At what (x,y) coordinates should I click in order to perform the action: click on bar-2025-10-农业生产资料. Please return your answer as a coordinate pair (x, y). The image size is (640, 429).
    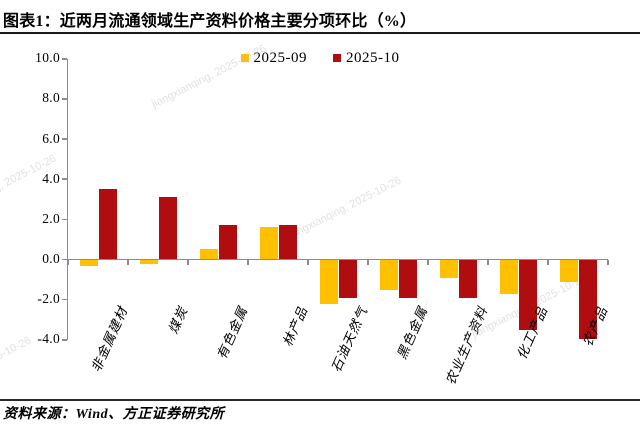
    Looking at the image, I should click on (468, 279).